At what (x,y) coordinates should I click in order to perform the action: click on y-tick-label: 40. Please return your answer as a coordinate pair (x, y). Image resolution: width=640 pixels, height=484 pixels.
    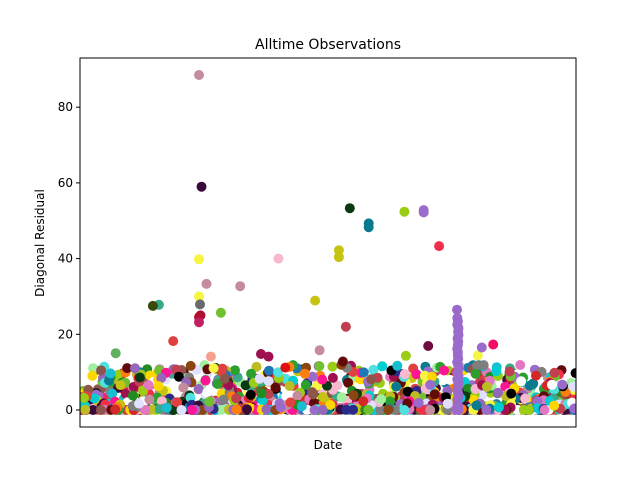
    Looking at the image, I should click on (65, 259).